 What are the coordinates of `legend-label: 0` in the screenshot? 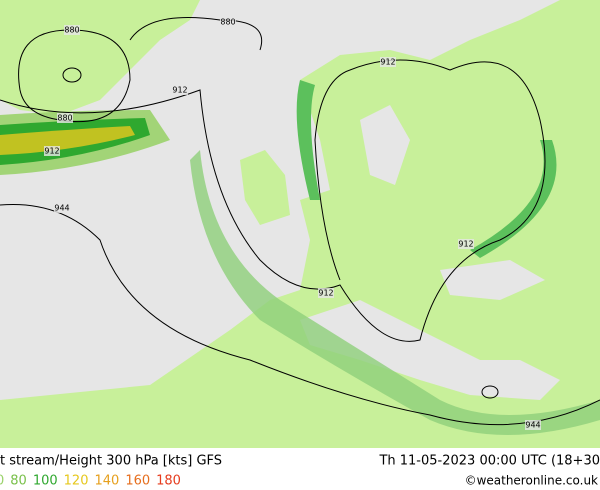 It's located at (2, 481).